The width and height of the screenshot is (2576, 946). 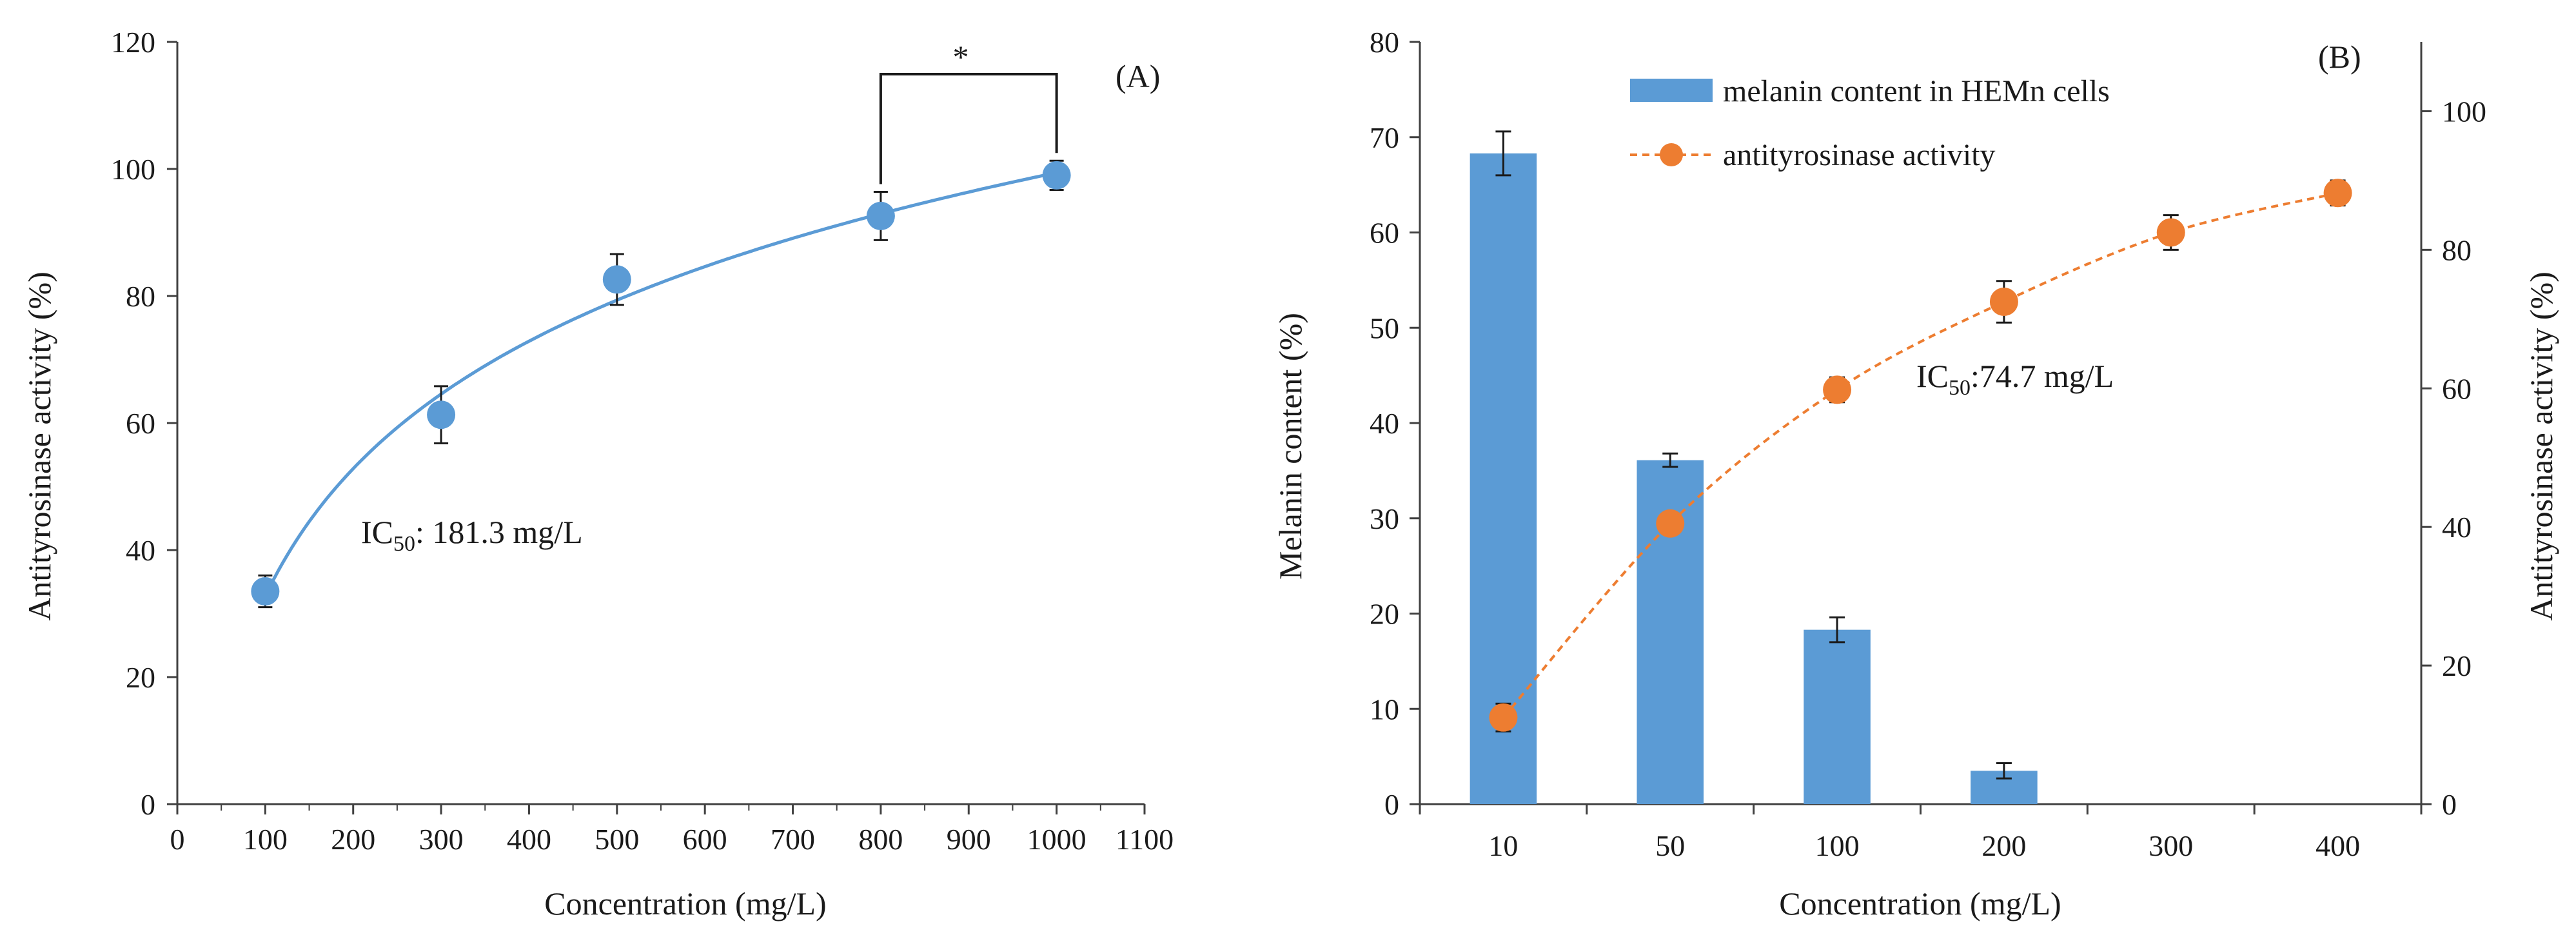 I want to click on chart-a-x-tick-label: 300, so click(x=442, y=839).